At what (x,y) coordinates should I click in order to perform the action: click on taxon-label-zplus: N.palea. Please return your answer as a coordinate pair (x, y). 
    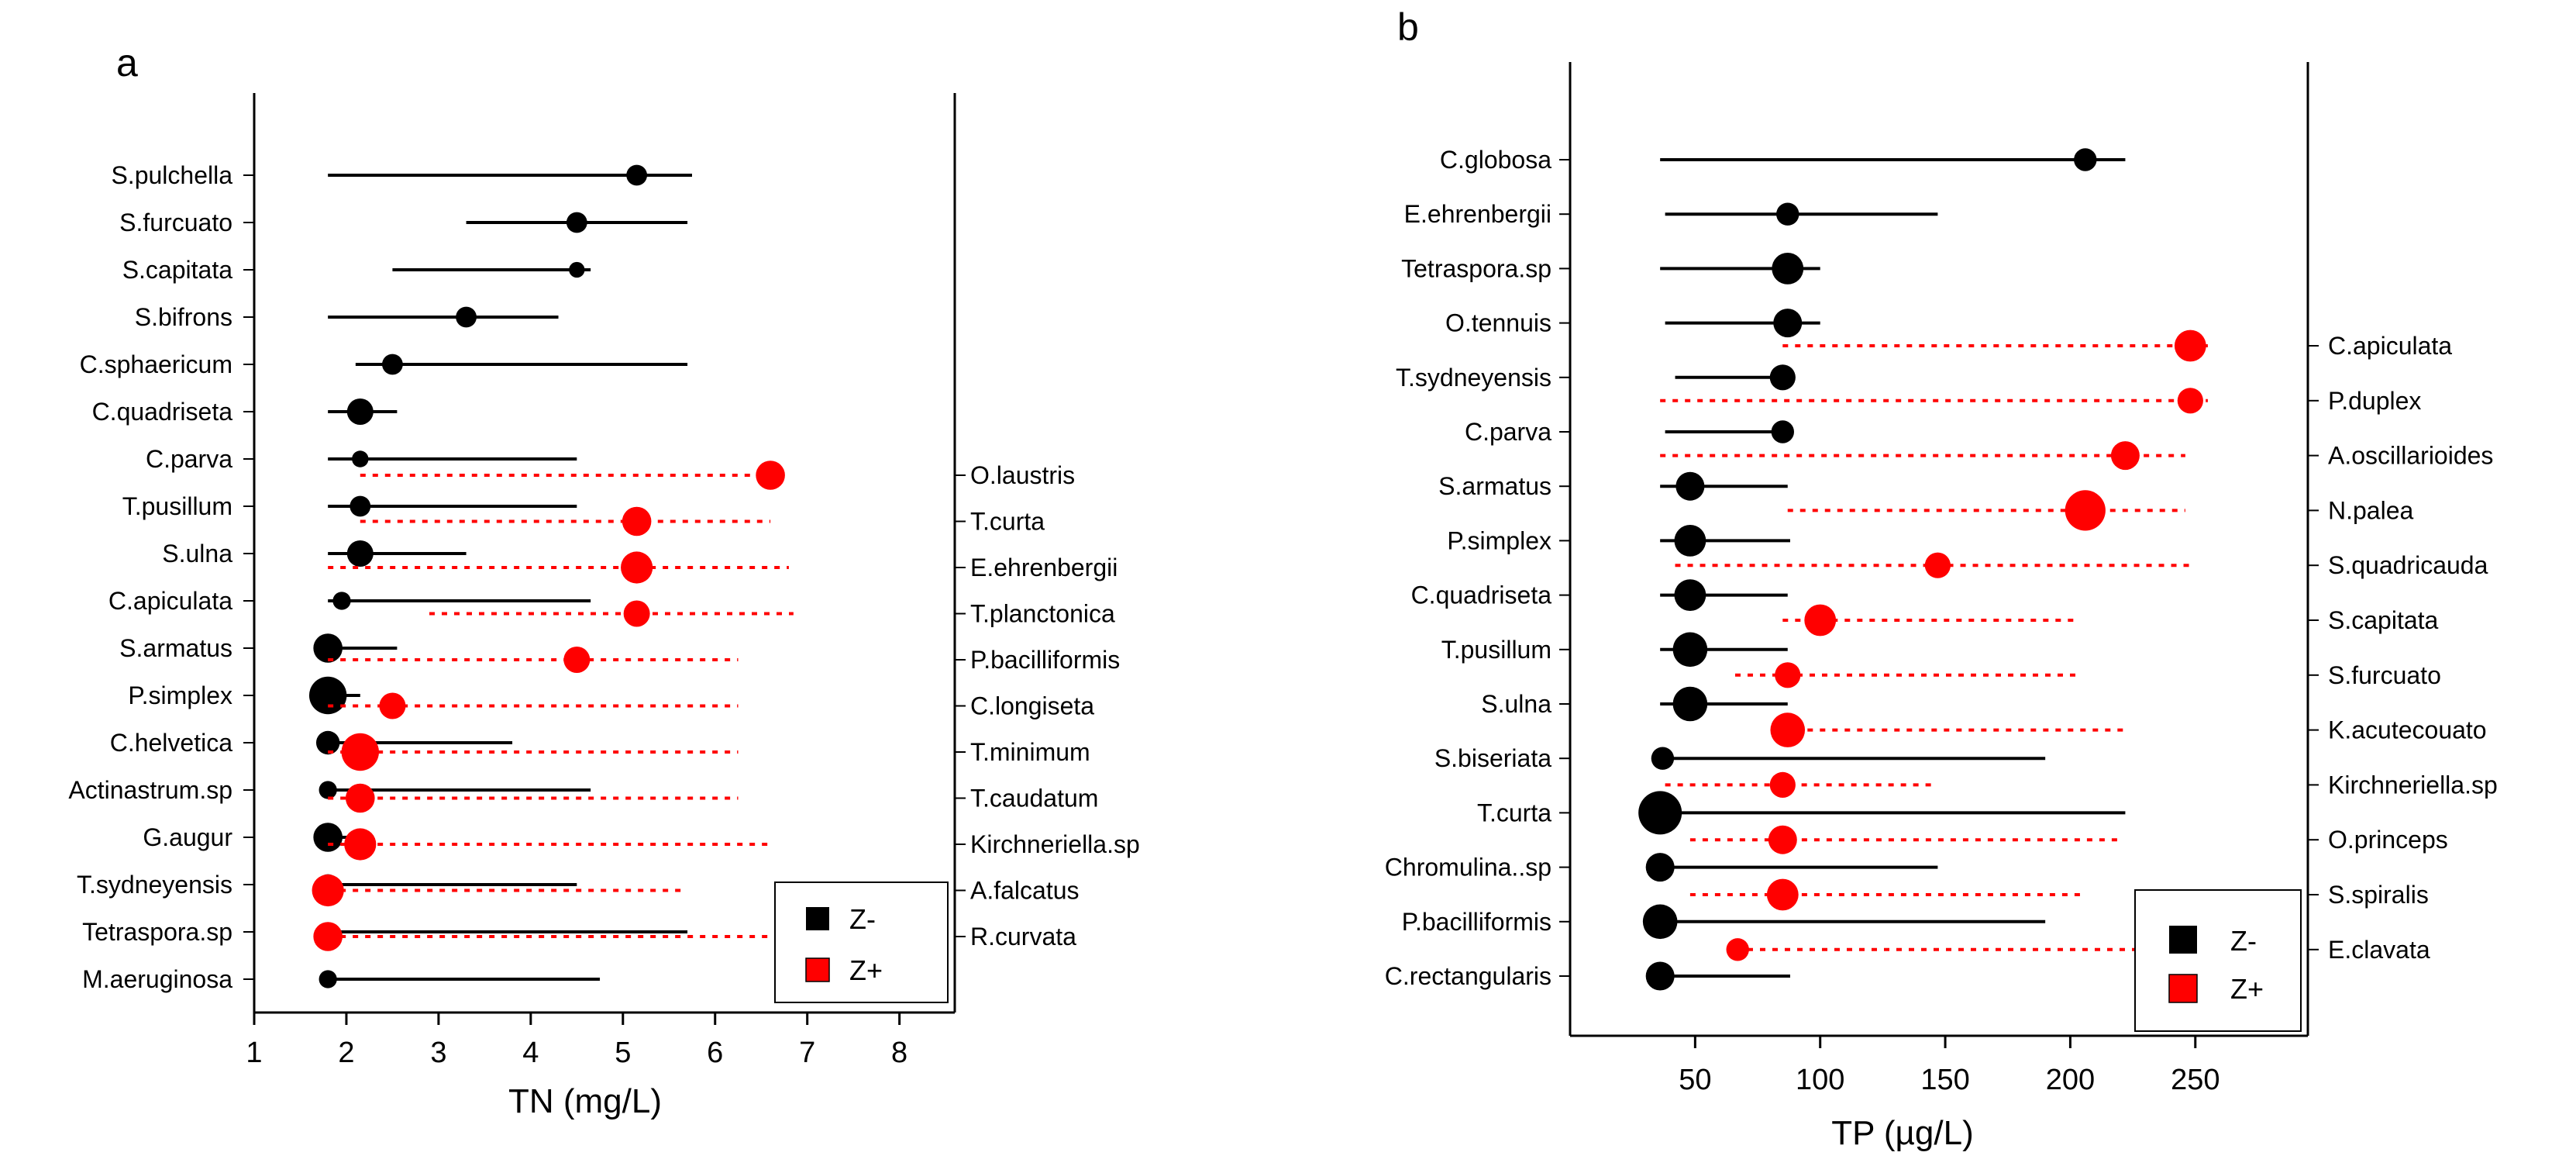
    Looking at the image, I should click on (2371, 510).